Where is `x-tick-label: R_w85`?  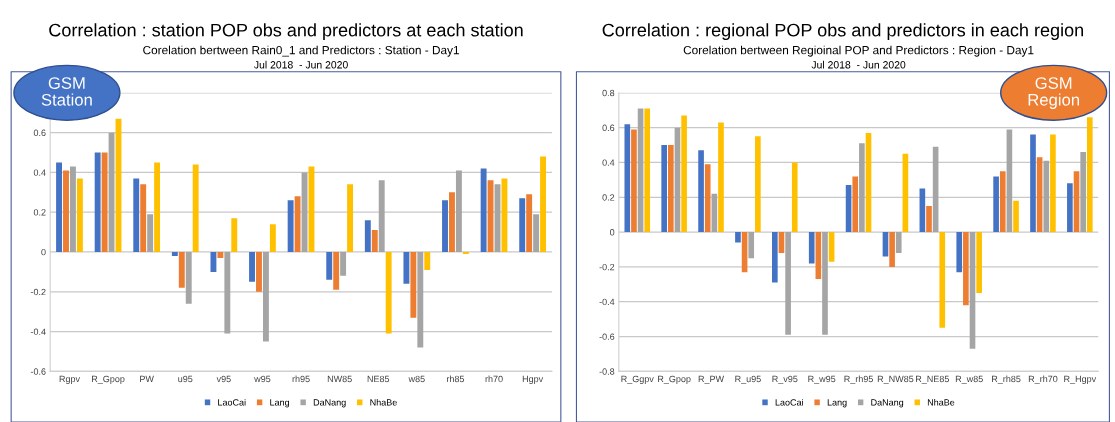
x-tick-label: R_w85 is located at coordinates (969, 379).